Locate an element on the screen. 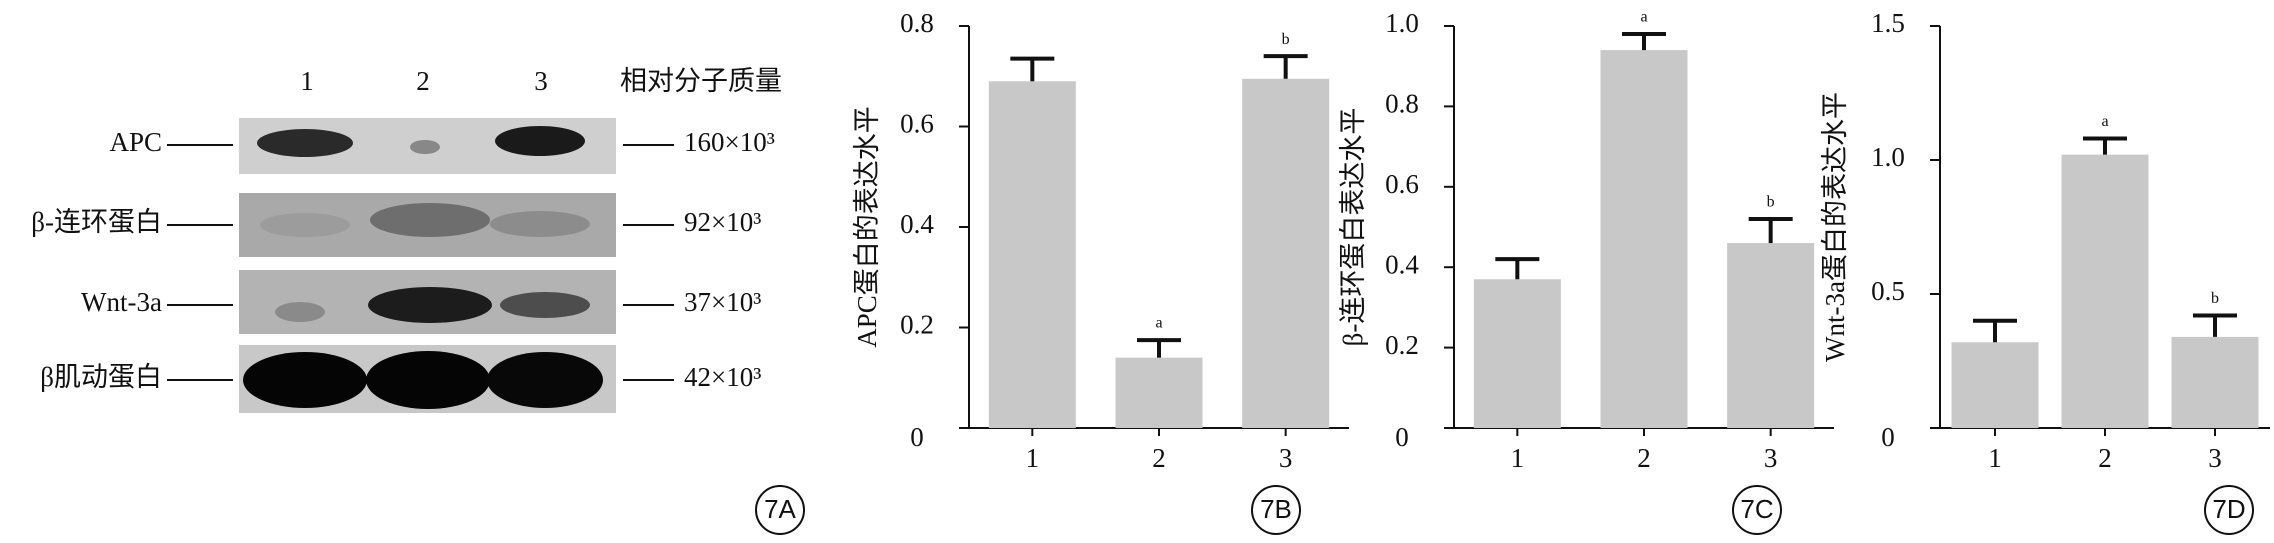 Image resolution: width=2274 pixels, height=543 pixels. blot-image is located at coordinates (427, 265).